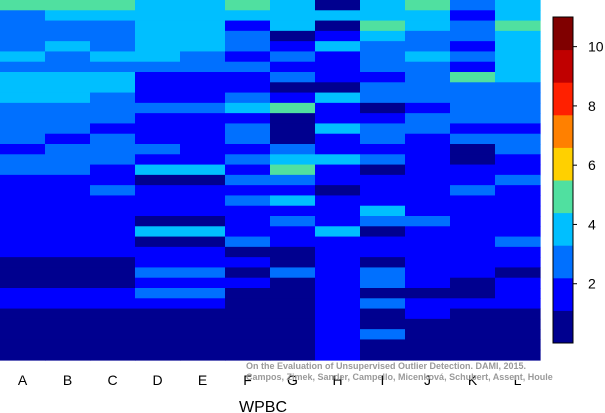  Describe the element at coordinates (596, 47) in the screenshot. I see `colorbar-tick-label: 10` at that location.